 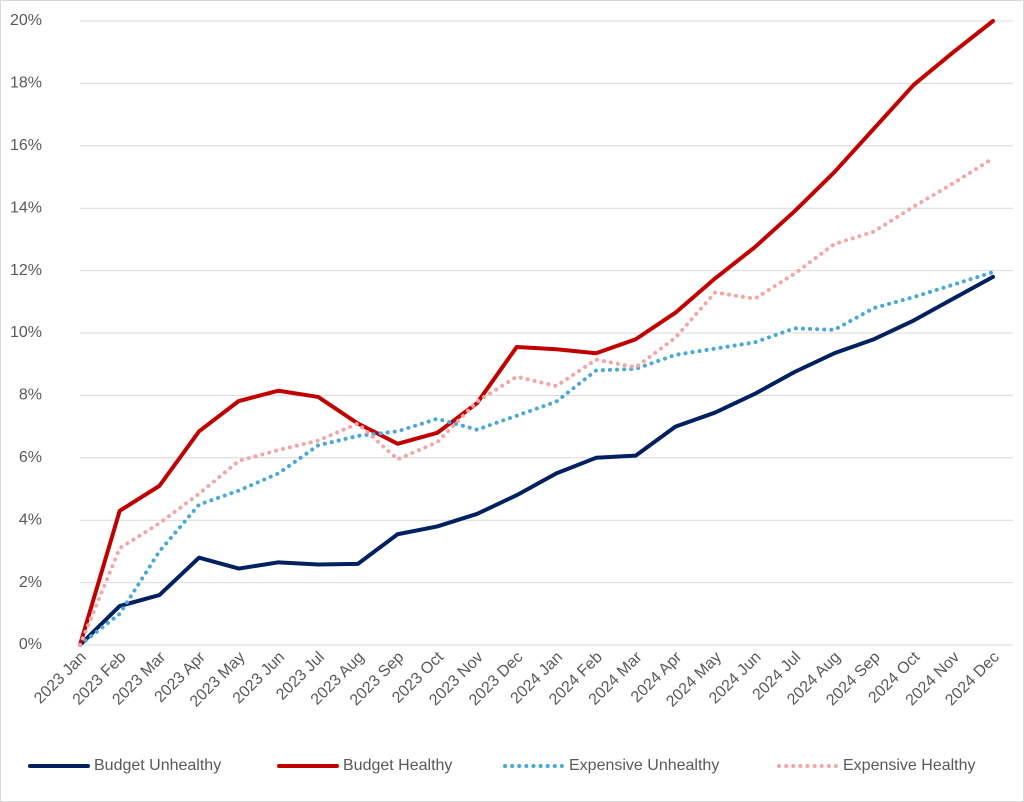 I want to click on legend-label: Expensive Unhealthy, so click(x=644, y=765).